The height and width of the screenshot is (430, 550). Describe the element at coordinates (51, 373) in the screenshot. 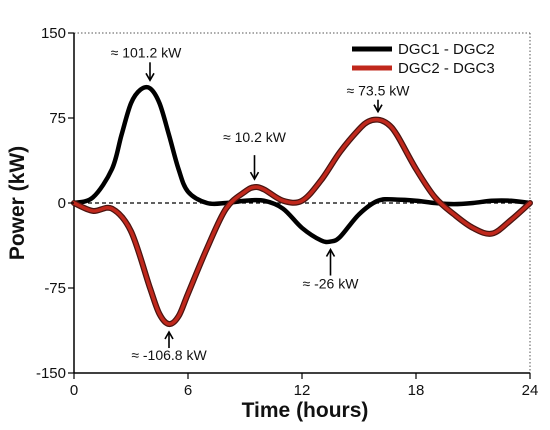

I see `y-tick-label: -150` at that location.